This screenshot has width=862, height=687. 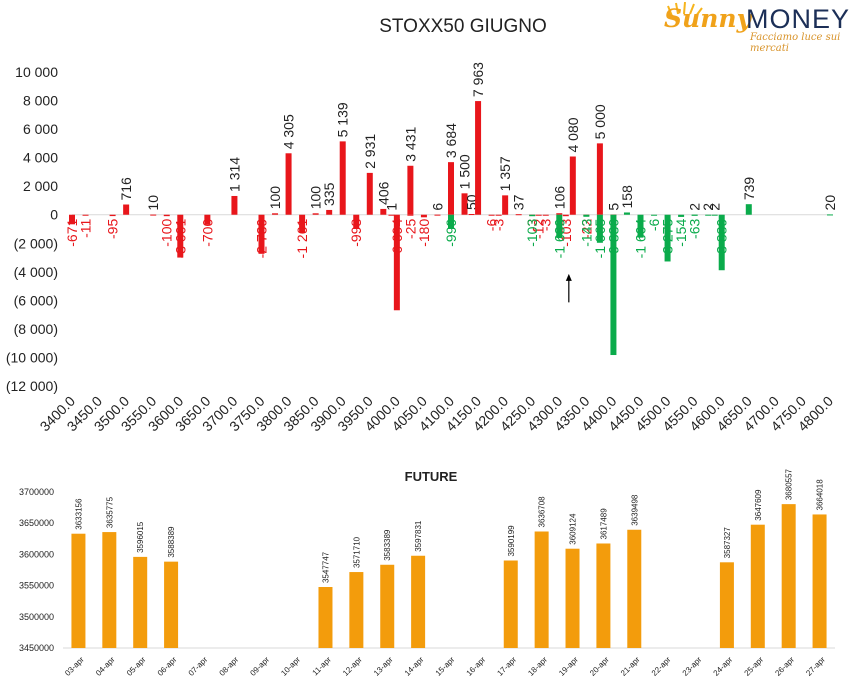 I want to click on data-label: 2 931, so click(x=370, y=151).